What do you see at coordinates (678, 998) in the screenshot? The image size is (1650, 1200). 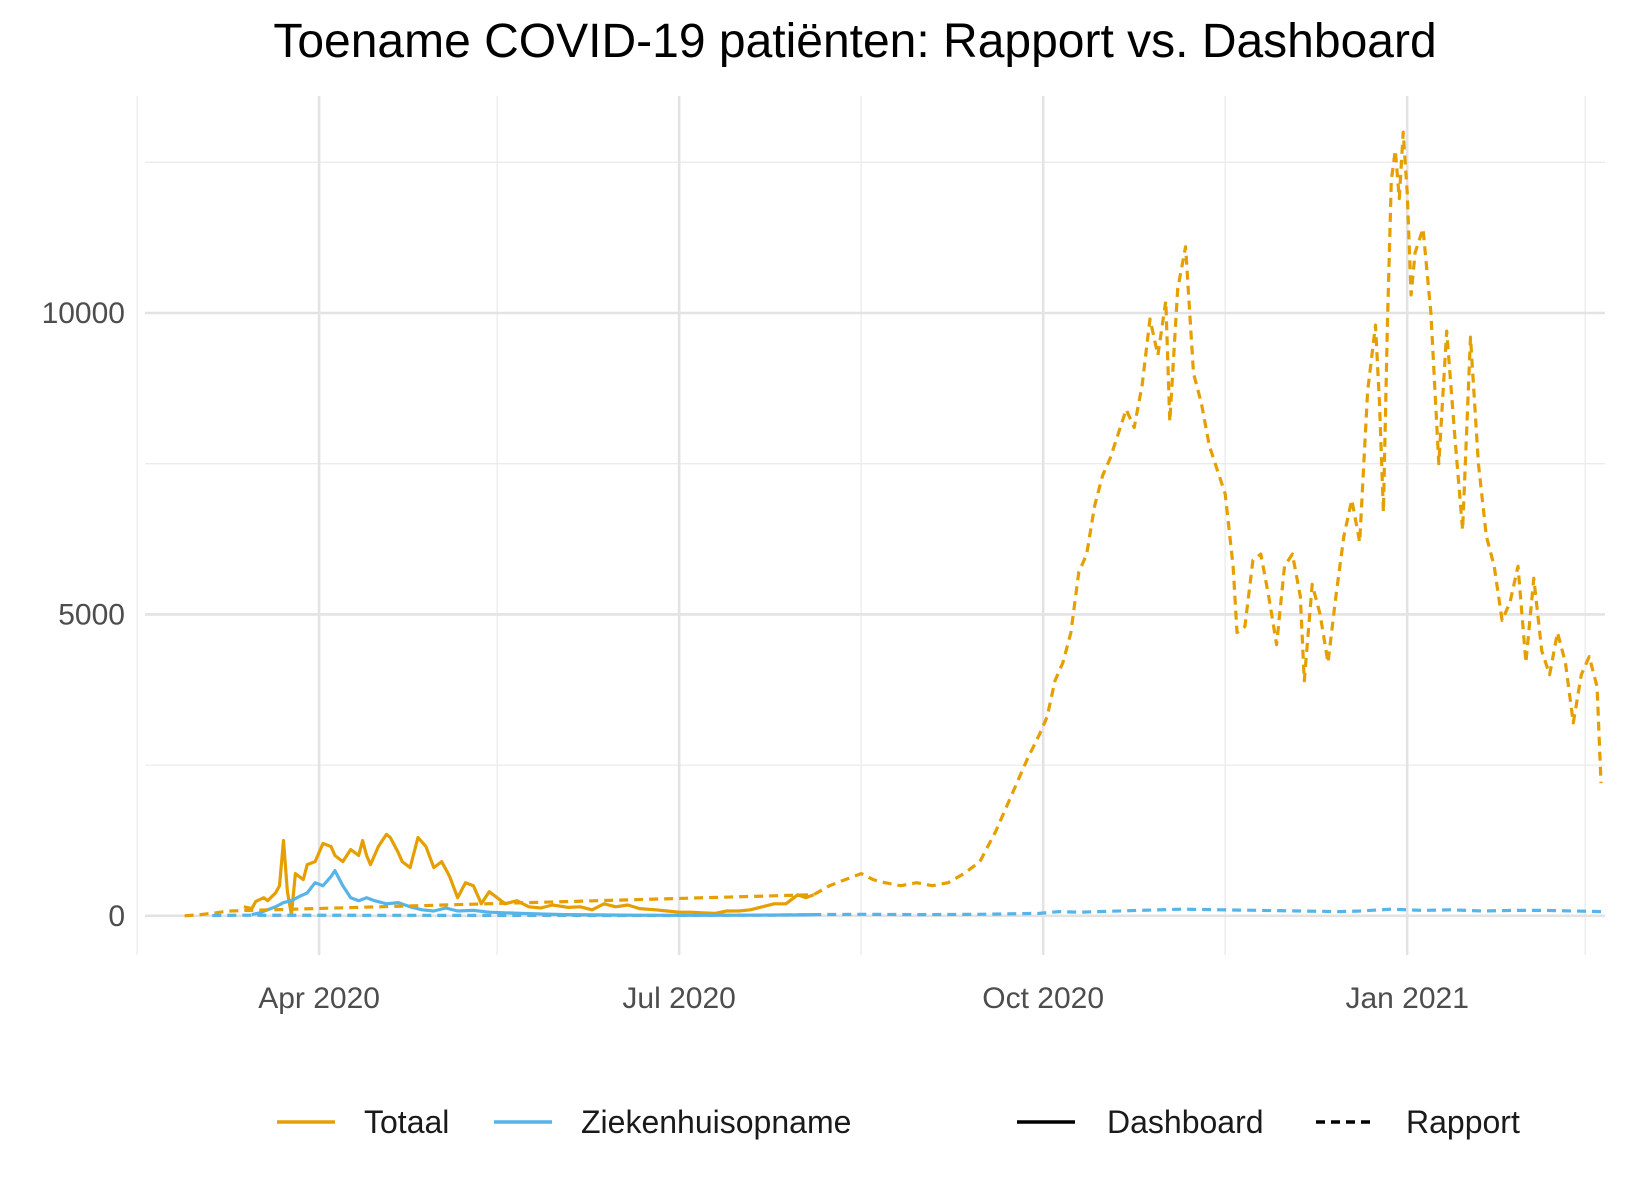 I see `x-tick-label: Jul 2020` at bounding box center [678, 998].